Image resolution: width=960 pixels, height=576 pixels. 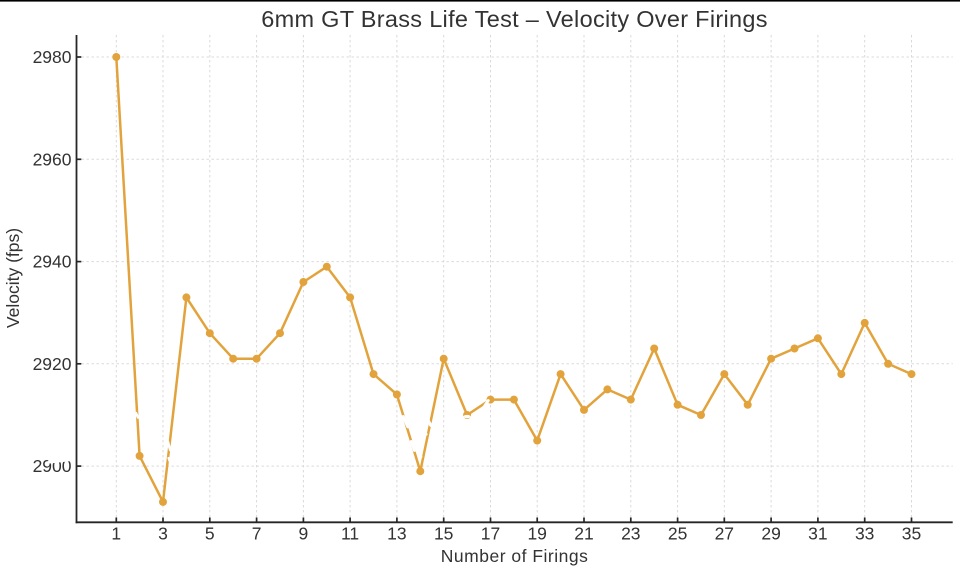 What do you see at coordinates (52, 364) in the screenshot?
I see `svg-text: 2920` at bounding box center [52, 364].